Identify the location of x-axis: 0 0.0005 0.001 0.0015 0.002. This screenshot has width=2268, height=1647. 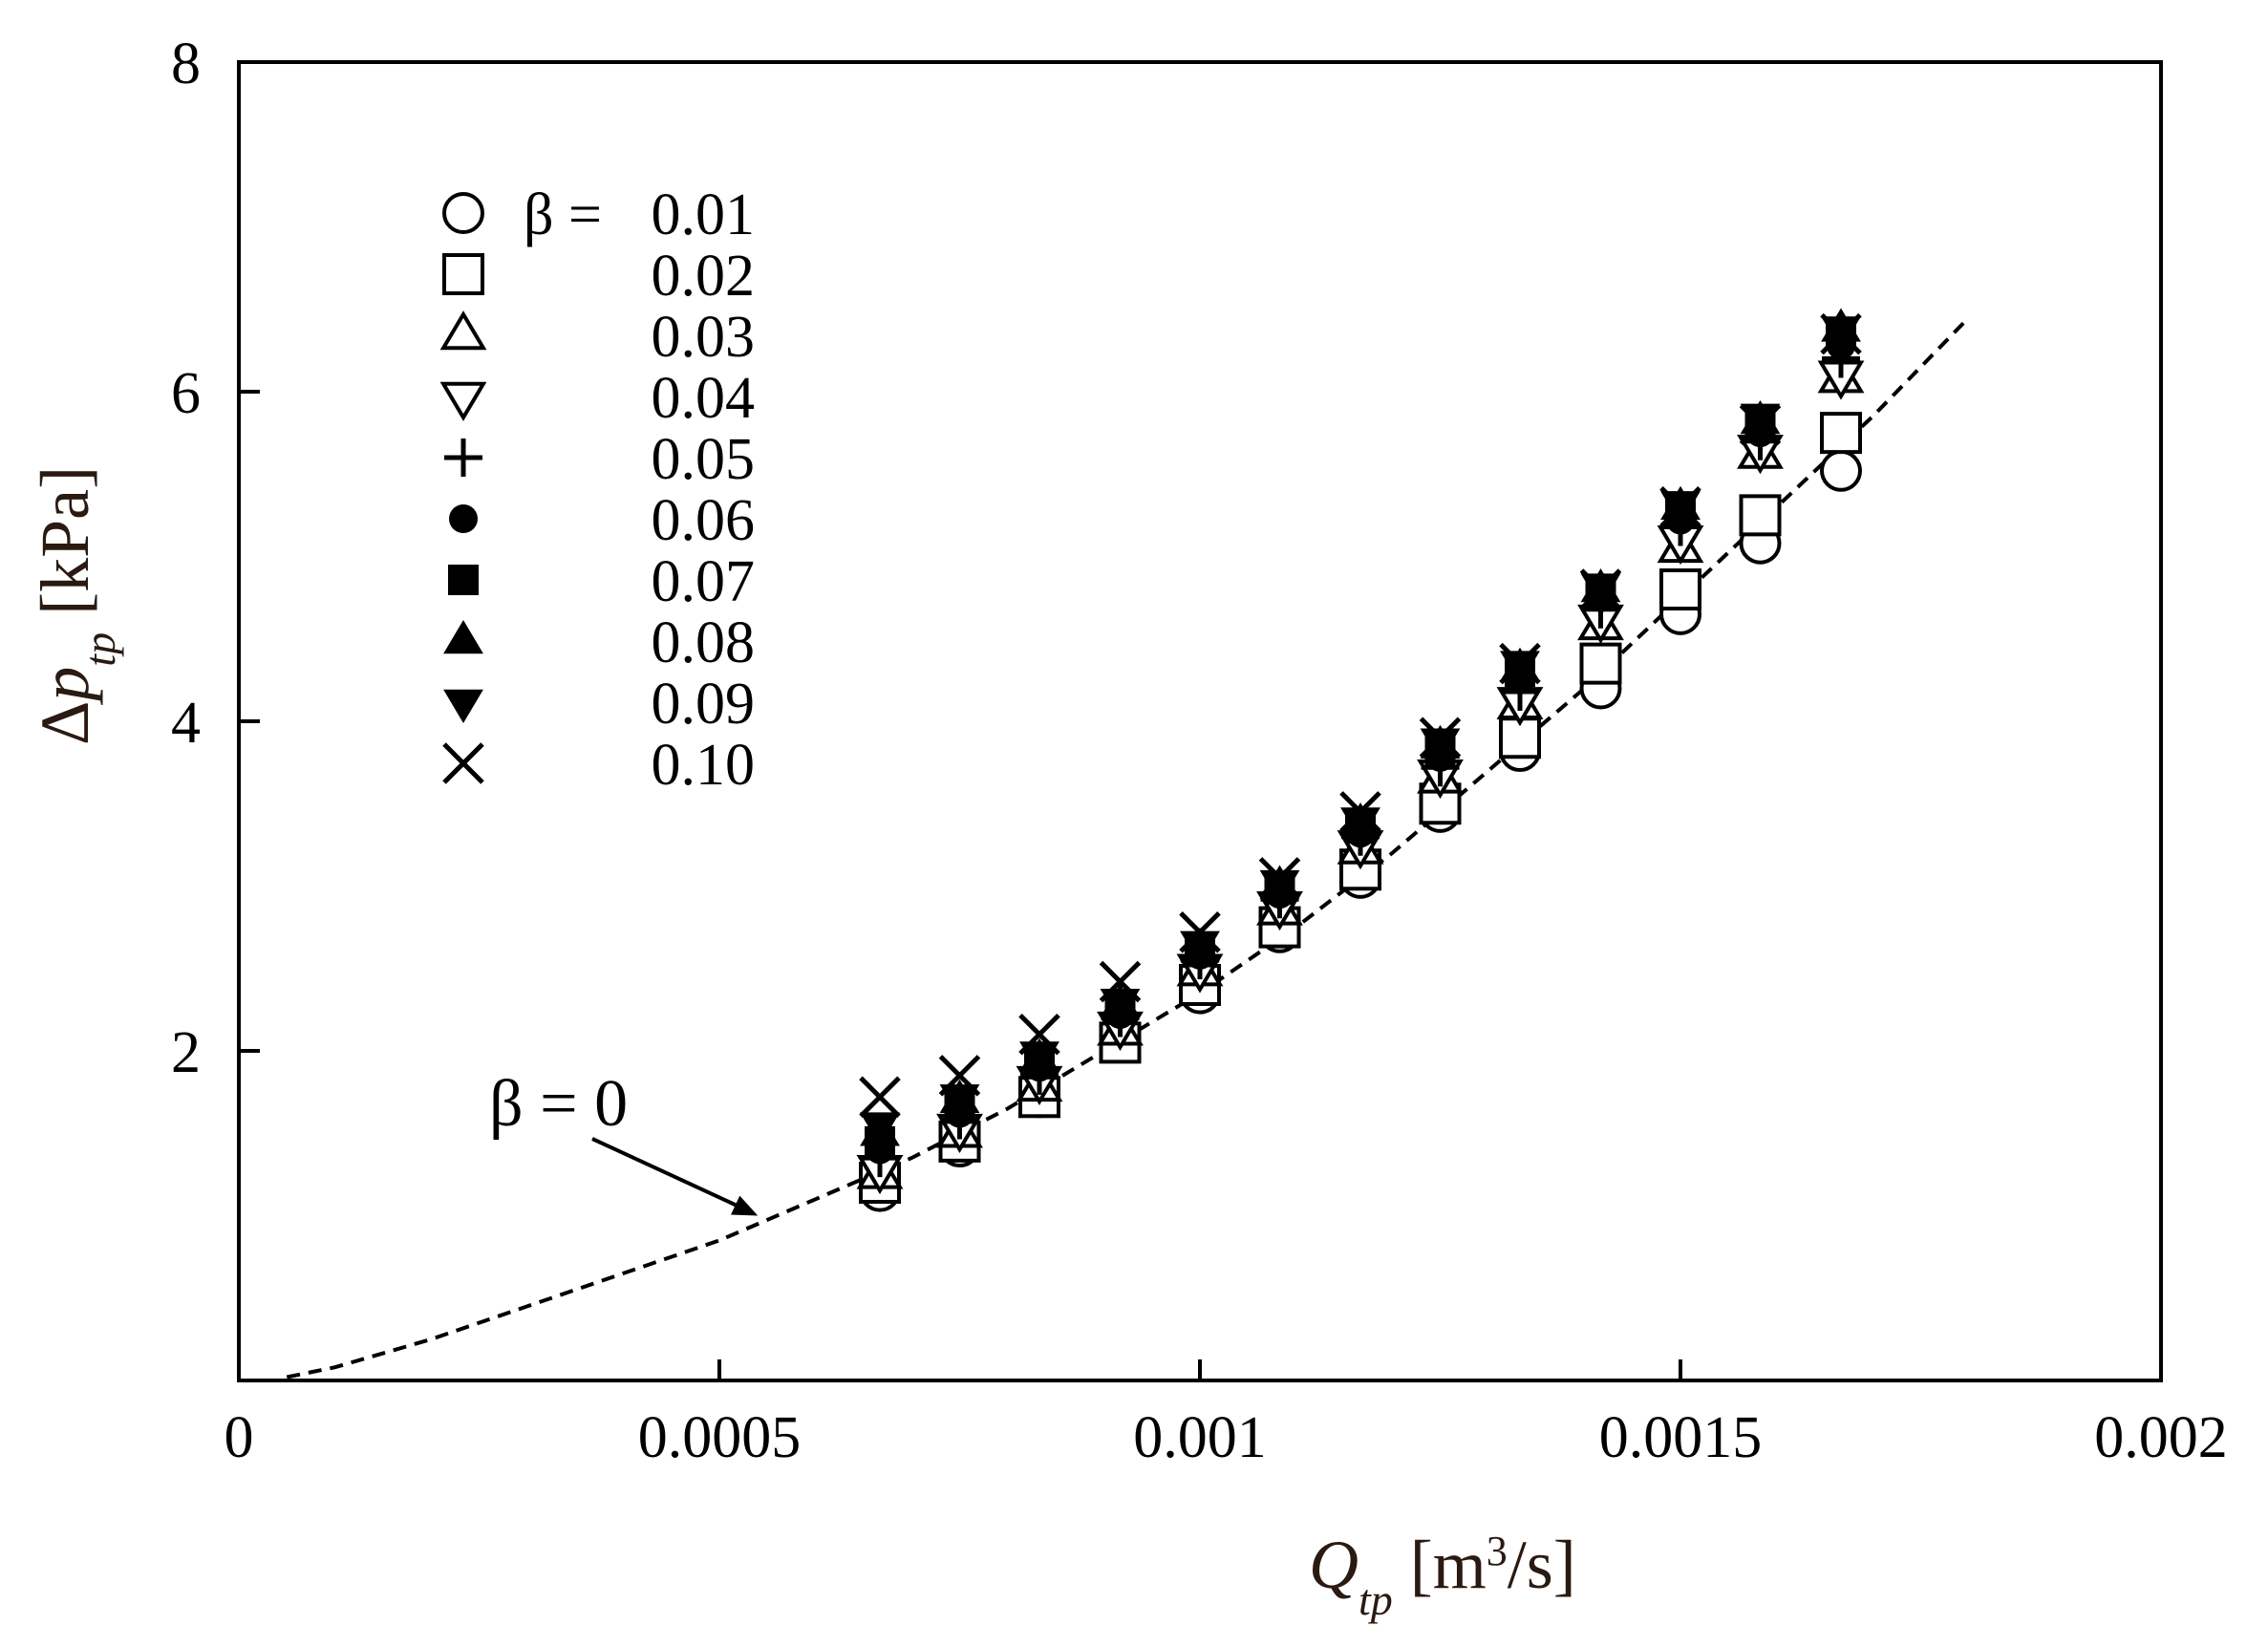
(1227, 1415).